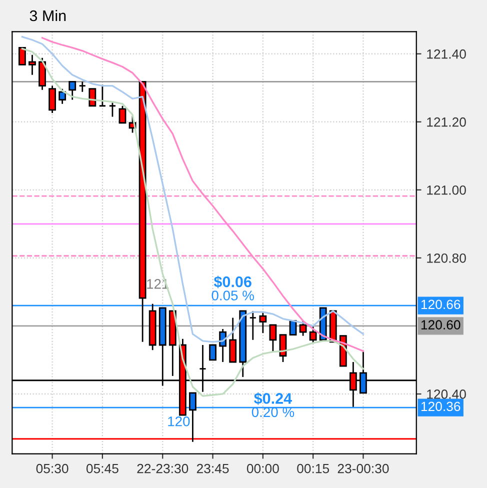 This screenshot has width=487, height=488. What do you see at coordinates (212, 469) in the screenshot?
I see `x-tick-label: 23:45` at bounding box center [212, 469].